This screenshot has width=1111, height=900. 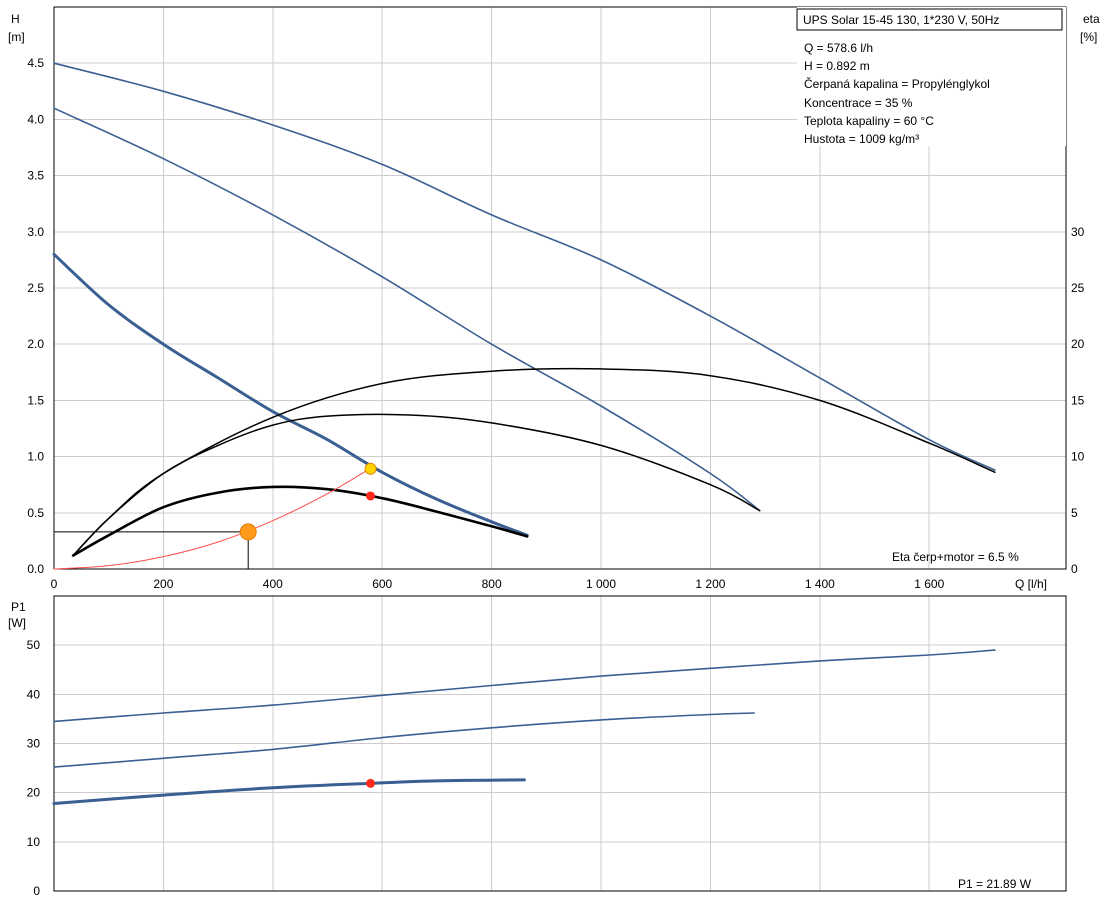 What do you see at coordinates (1078, 288) in the screenshot?
I see `y2-tick-label: 25` at bounding box center [1078, 288].